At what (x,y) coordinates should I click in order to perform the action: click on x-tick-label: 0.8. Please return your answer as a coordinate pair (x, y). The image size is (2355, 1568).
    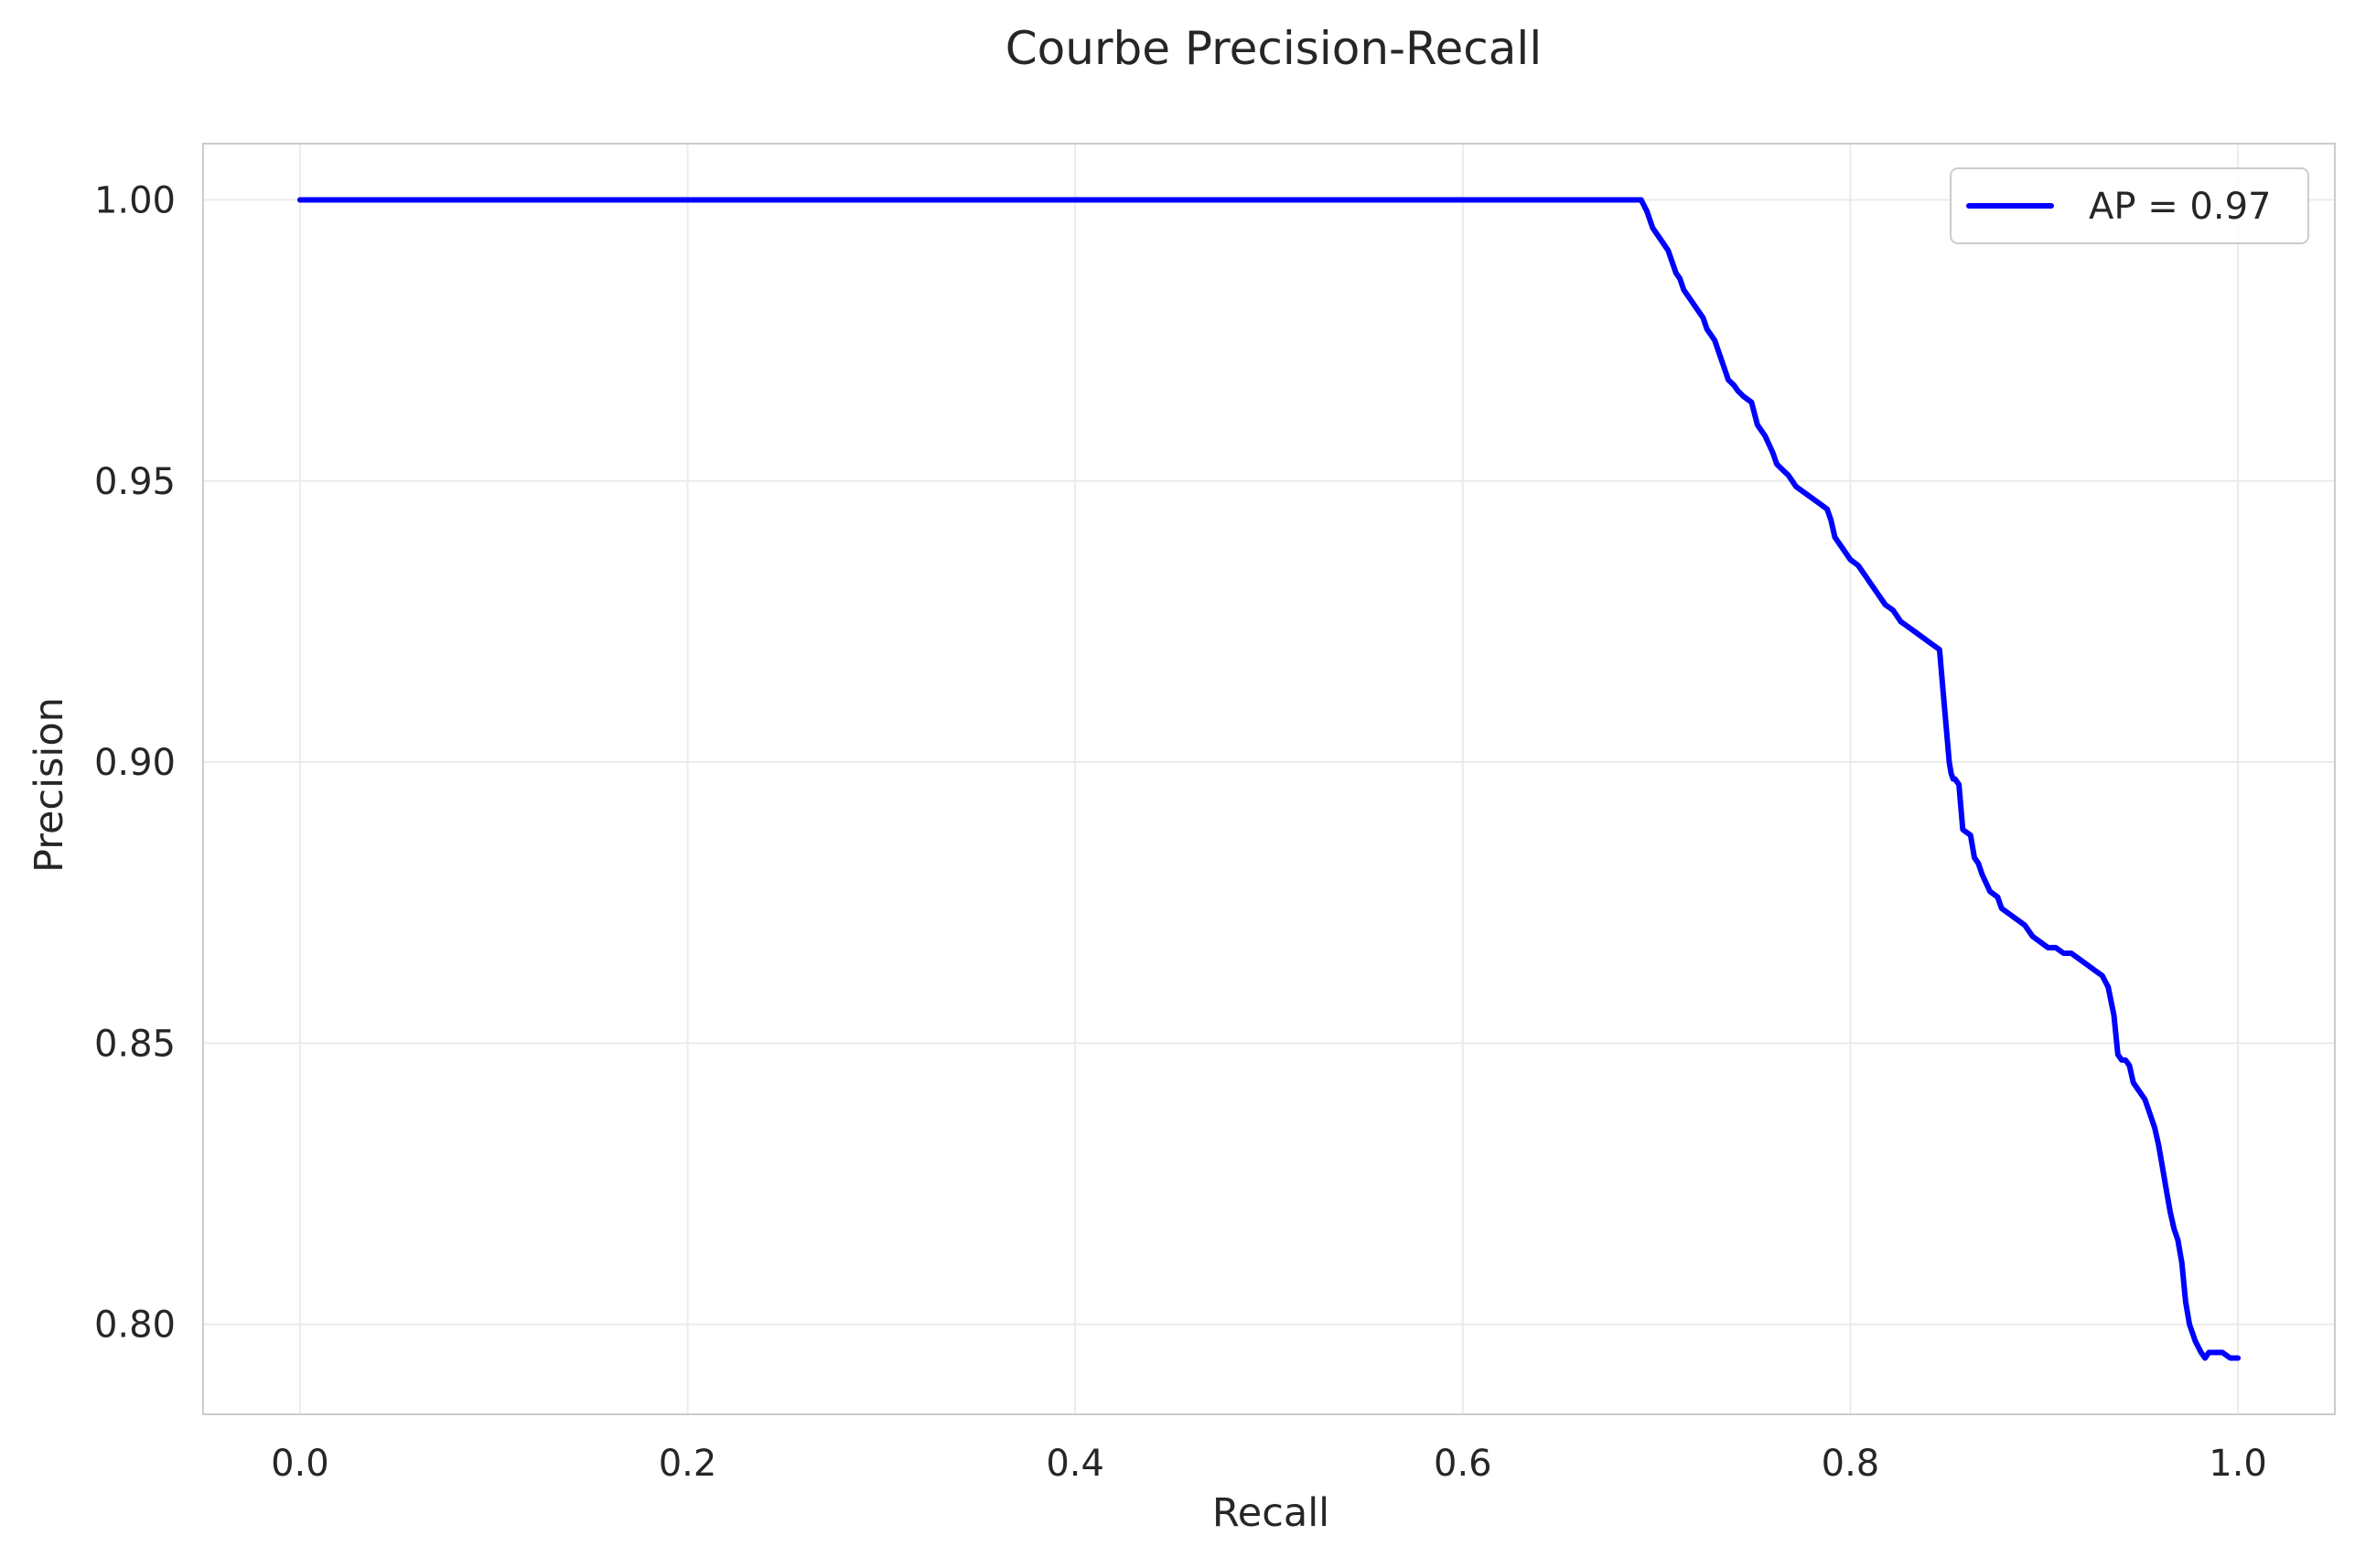
    Looking at the image, I should click on (1851, 1464).